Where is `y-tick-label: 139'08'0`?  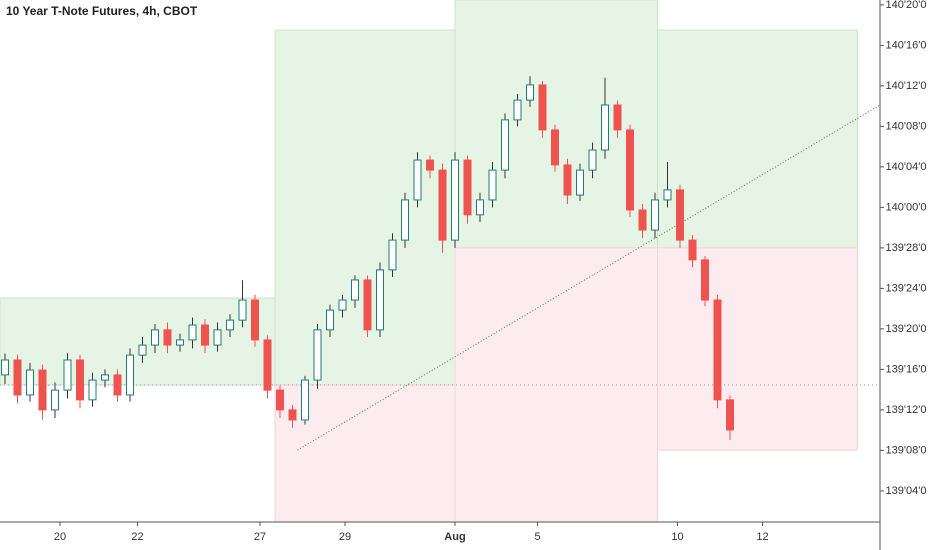
y-tick-label: 139'08'0 is located at coordinates (906, 450).